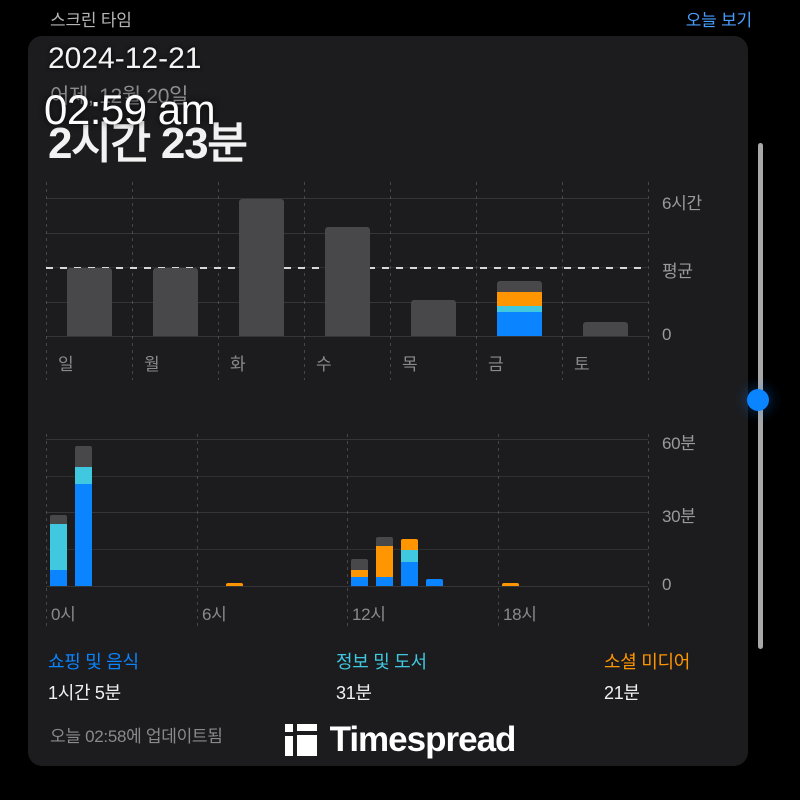 The image size is (800, 800). What do you see at coordinates (677, 271) in the screenshot?
I see `weekly-y-label-average: 평균` at bounding box center [677, 271].